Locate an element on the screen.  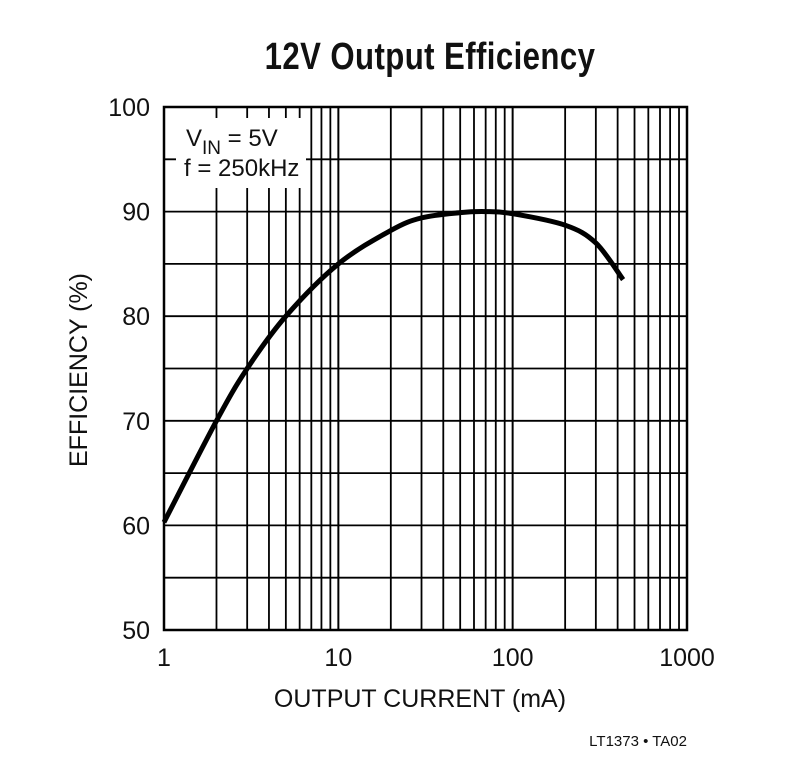
y-tick-label: 100 is located at coordinates (129, 108).